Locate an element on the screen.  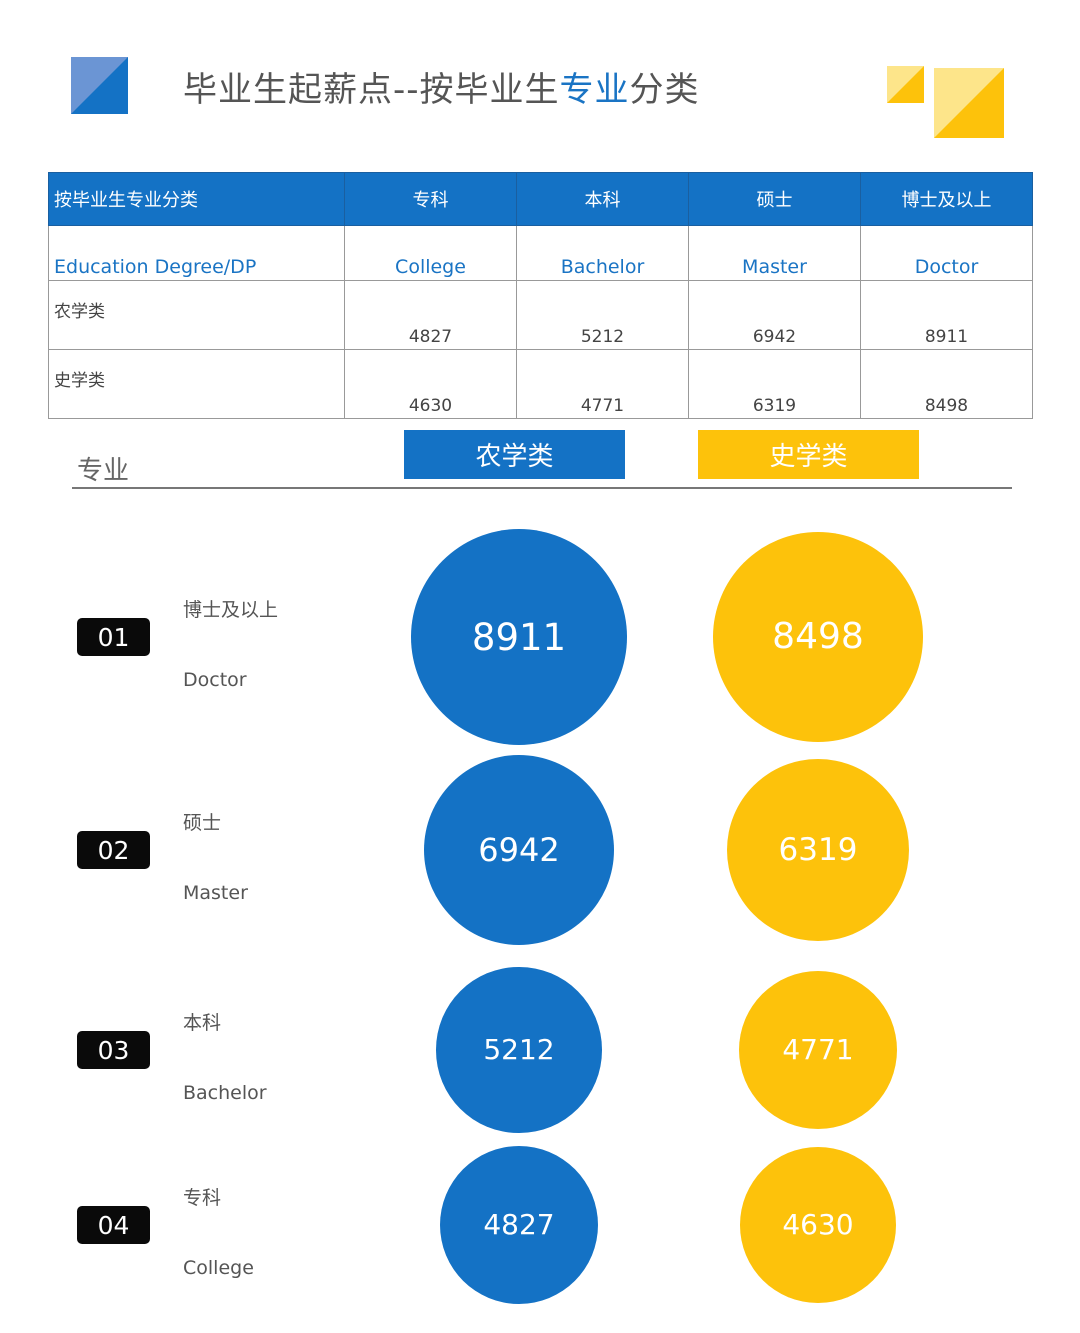
table-cell: College is located at coordinates (430, 253).